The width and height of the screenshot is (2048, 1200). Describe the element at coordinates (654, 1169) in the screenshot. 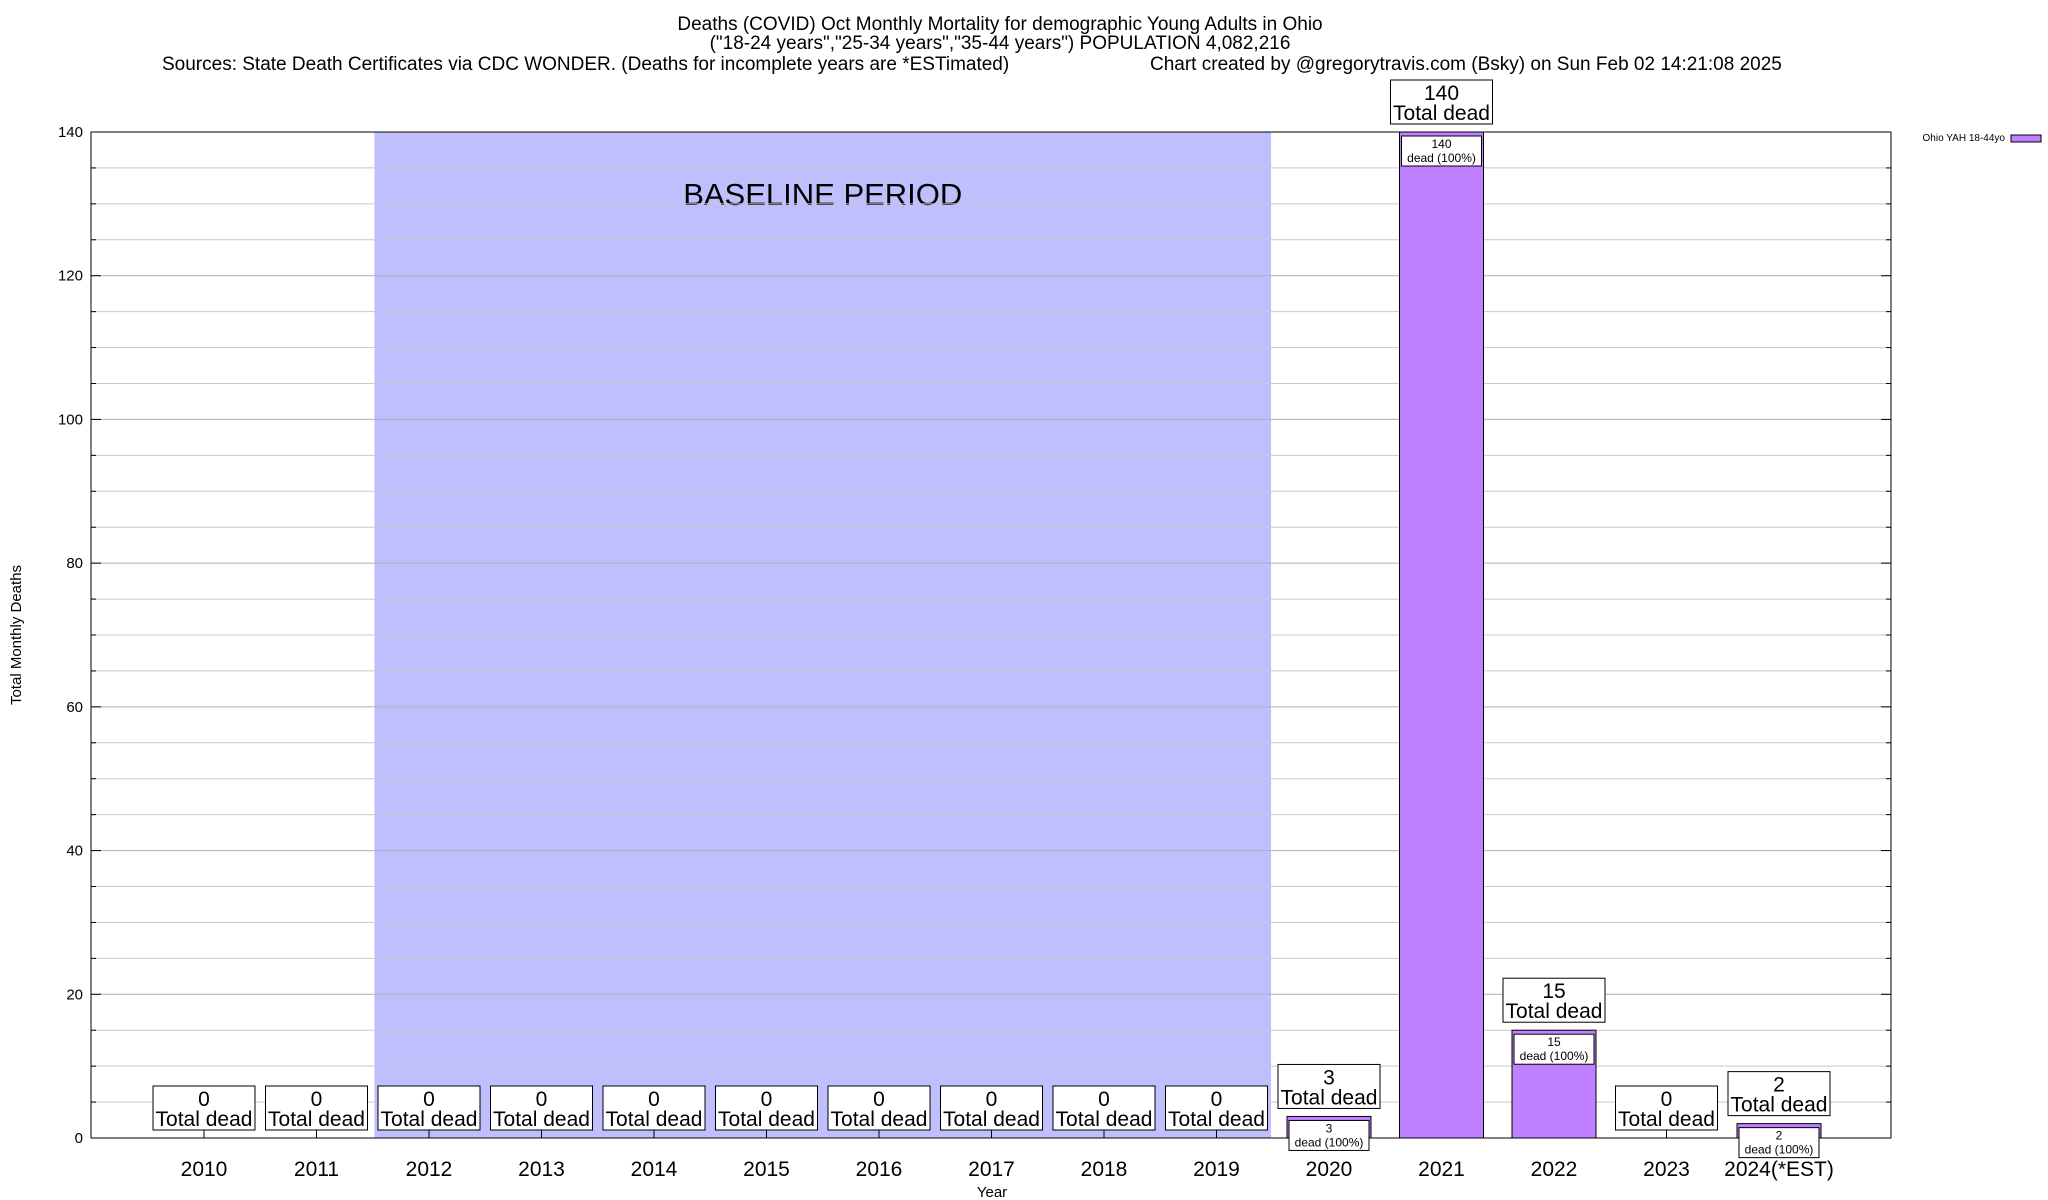

I see `x-tick-label: 2014` at that location.